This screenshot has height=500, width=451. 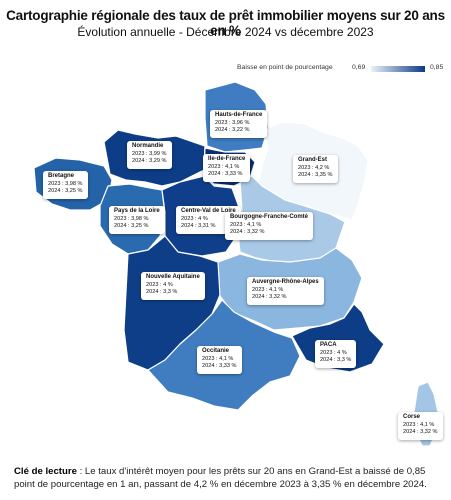 I want to click on label-occitanie: Occitanie 2023 : 4,1 % 2024 : 3,33 %, so click(x=219, y=360).